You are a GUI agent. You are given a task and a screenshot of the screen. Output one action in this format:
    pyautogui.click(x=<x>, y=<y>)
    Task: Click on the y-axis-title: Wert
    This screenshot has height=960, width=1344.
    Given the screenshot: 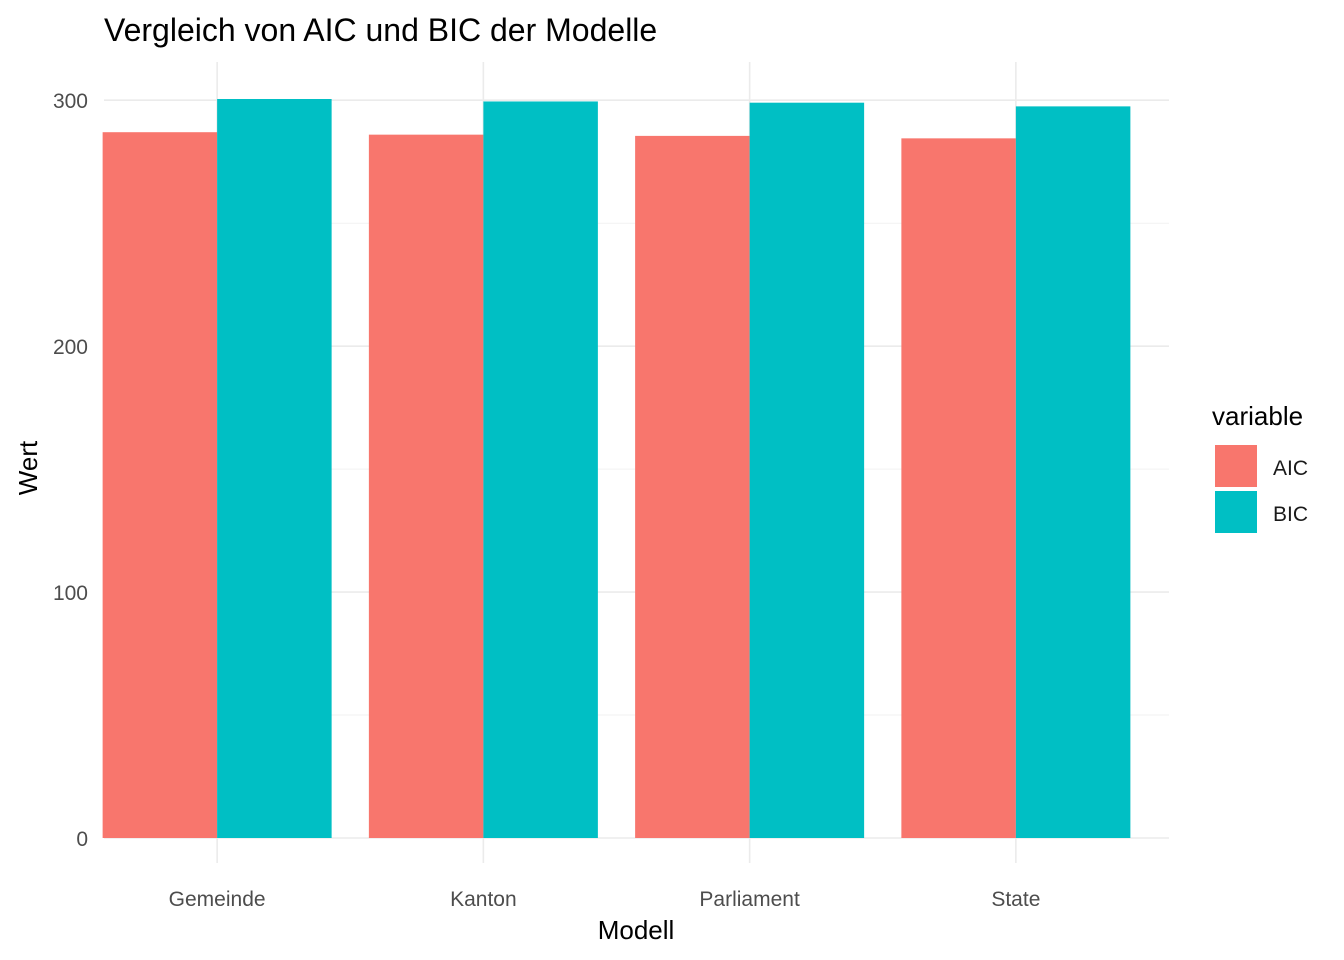 What is the action you would take?
    pyautogui.click(x=28, y=467)
    